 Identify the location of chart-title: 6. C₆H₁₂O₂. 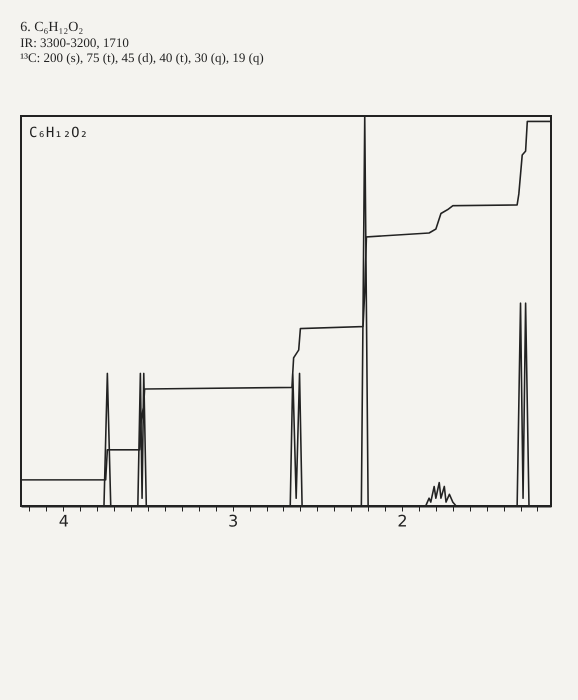
(52, 28).